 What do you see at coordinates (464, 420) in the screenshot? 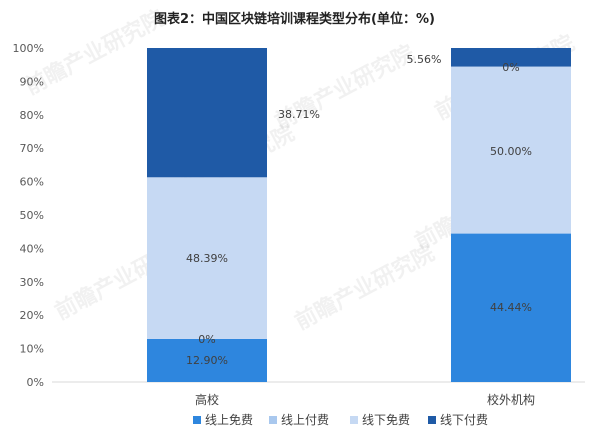
I see `legend-label: 线下付费` at bounding box center [464, 420].